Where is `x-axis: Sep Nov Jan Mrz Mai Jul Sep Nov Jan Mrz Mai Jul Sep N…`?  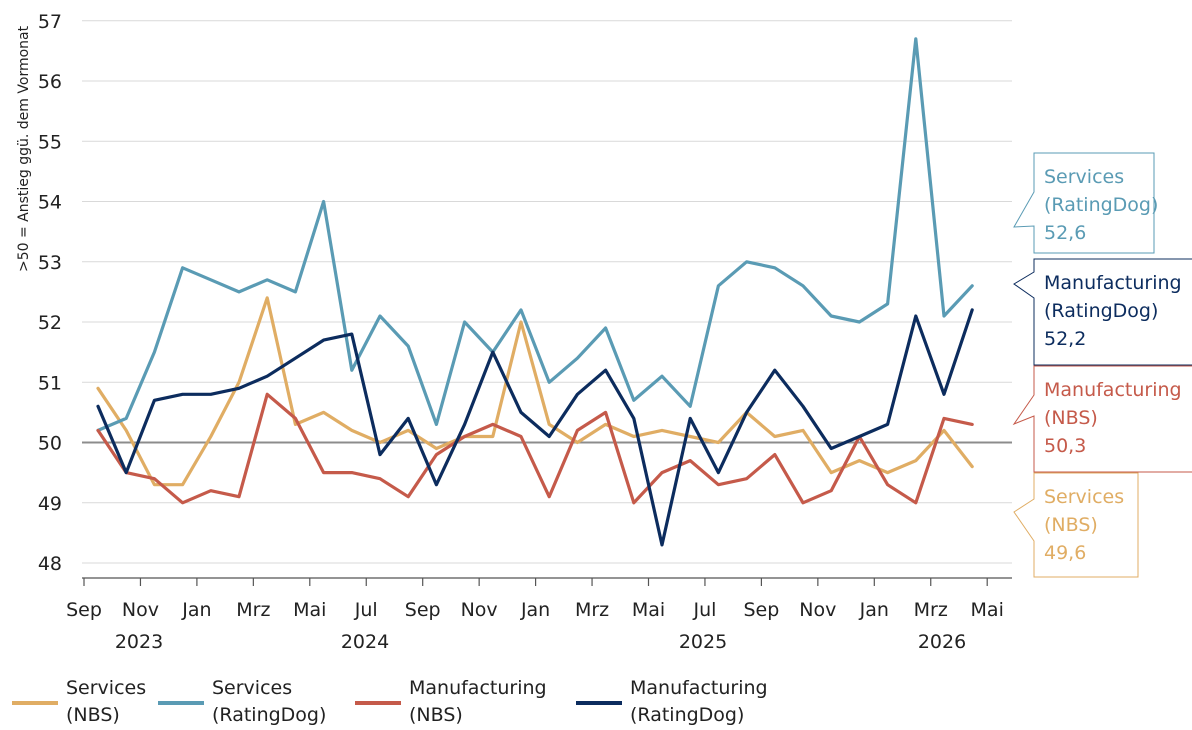 x-axis: Sep Nov Jan Mrz Mai Jul Sep Nov Jan Mrz Mai Jul Sep N… is located at coordinates (539, 615).